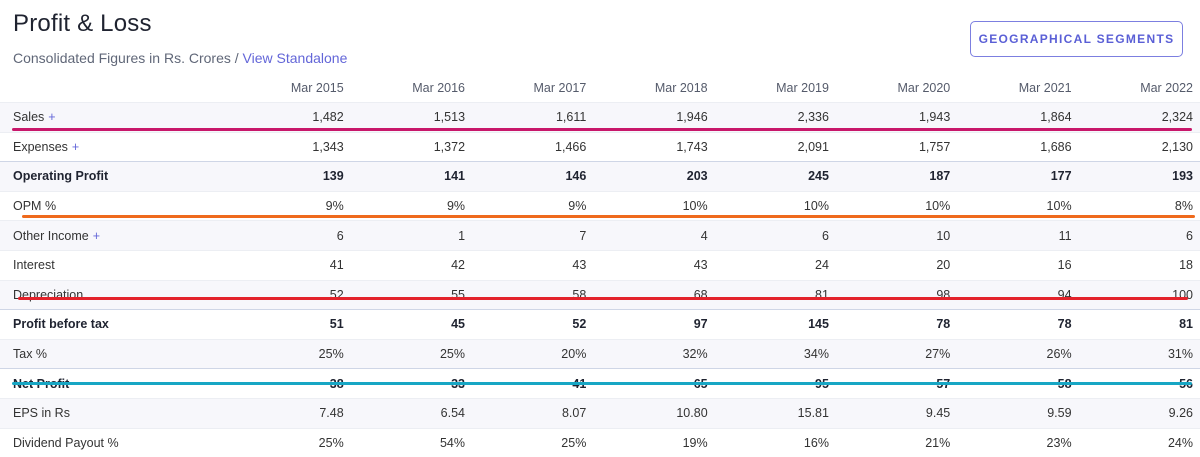 This screenshot has width=1200, height=457. I want to click on row-label-text: Interest, so click(34, 265).